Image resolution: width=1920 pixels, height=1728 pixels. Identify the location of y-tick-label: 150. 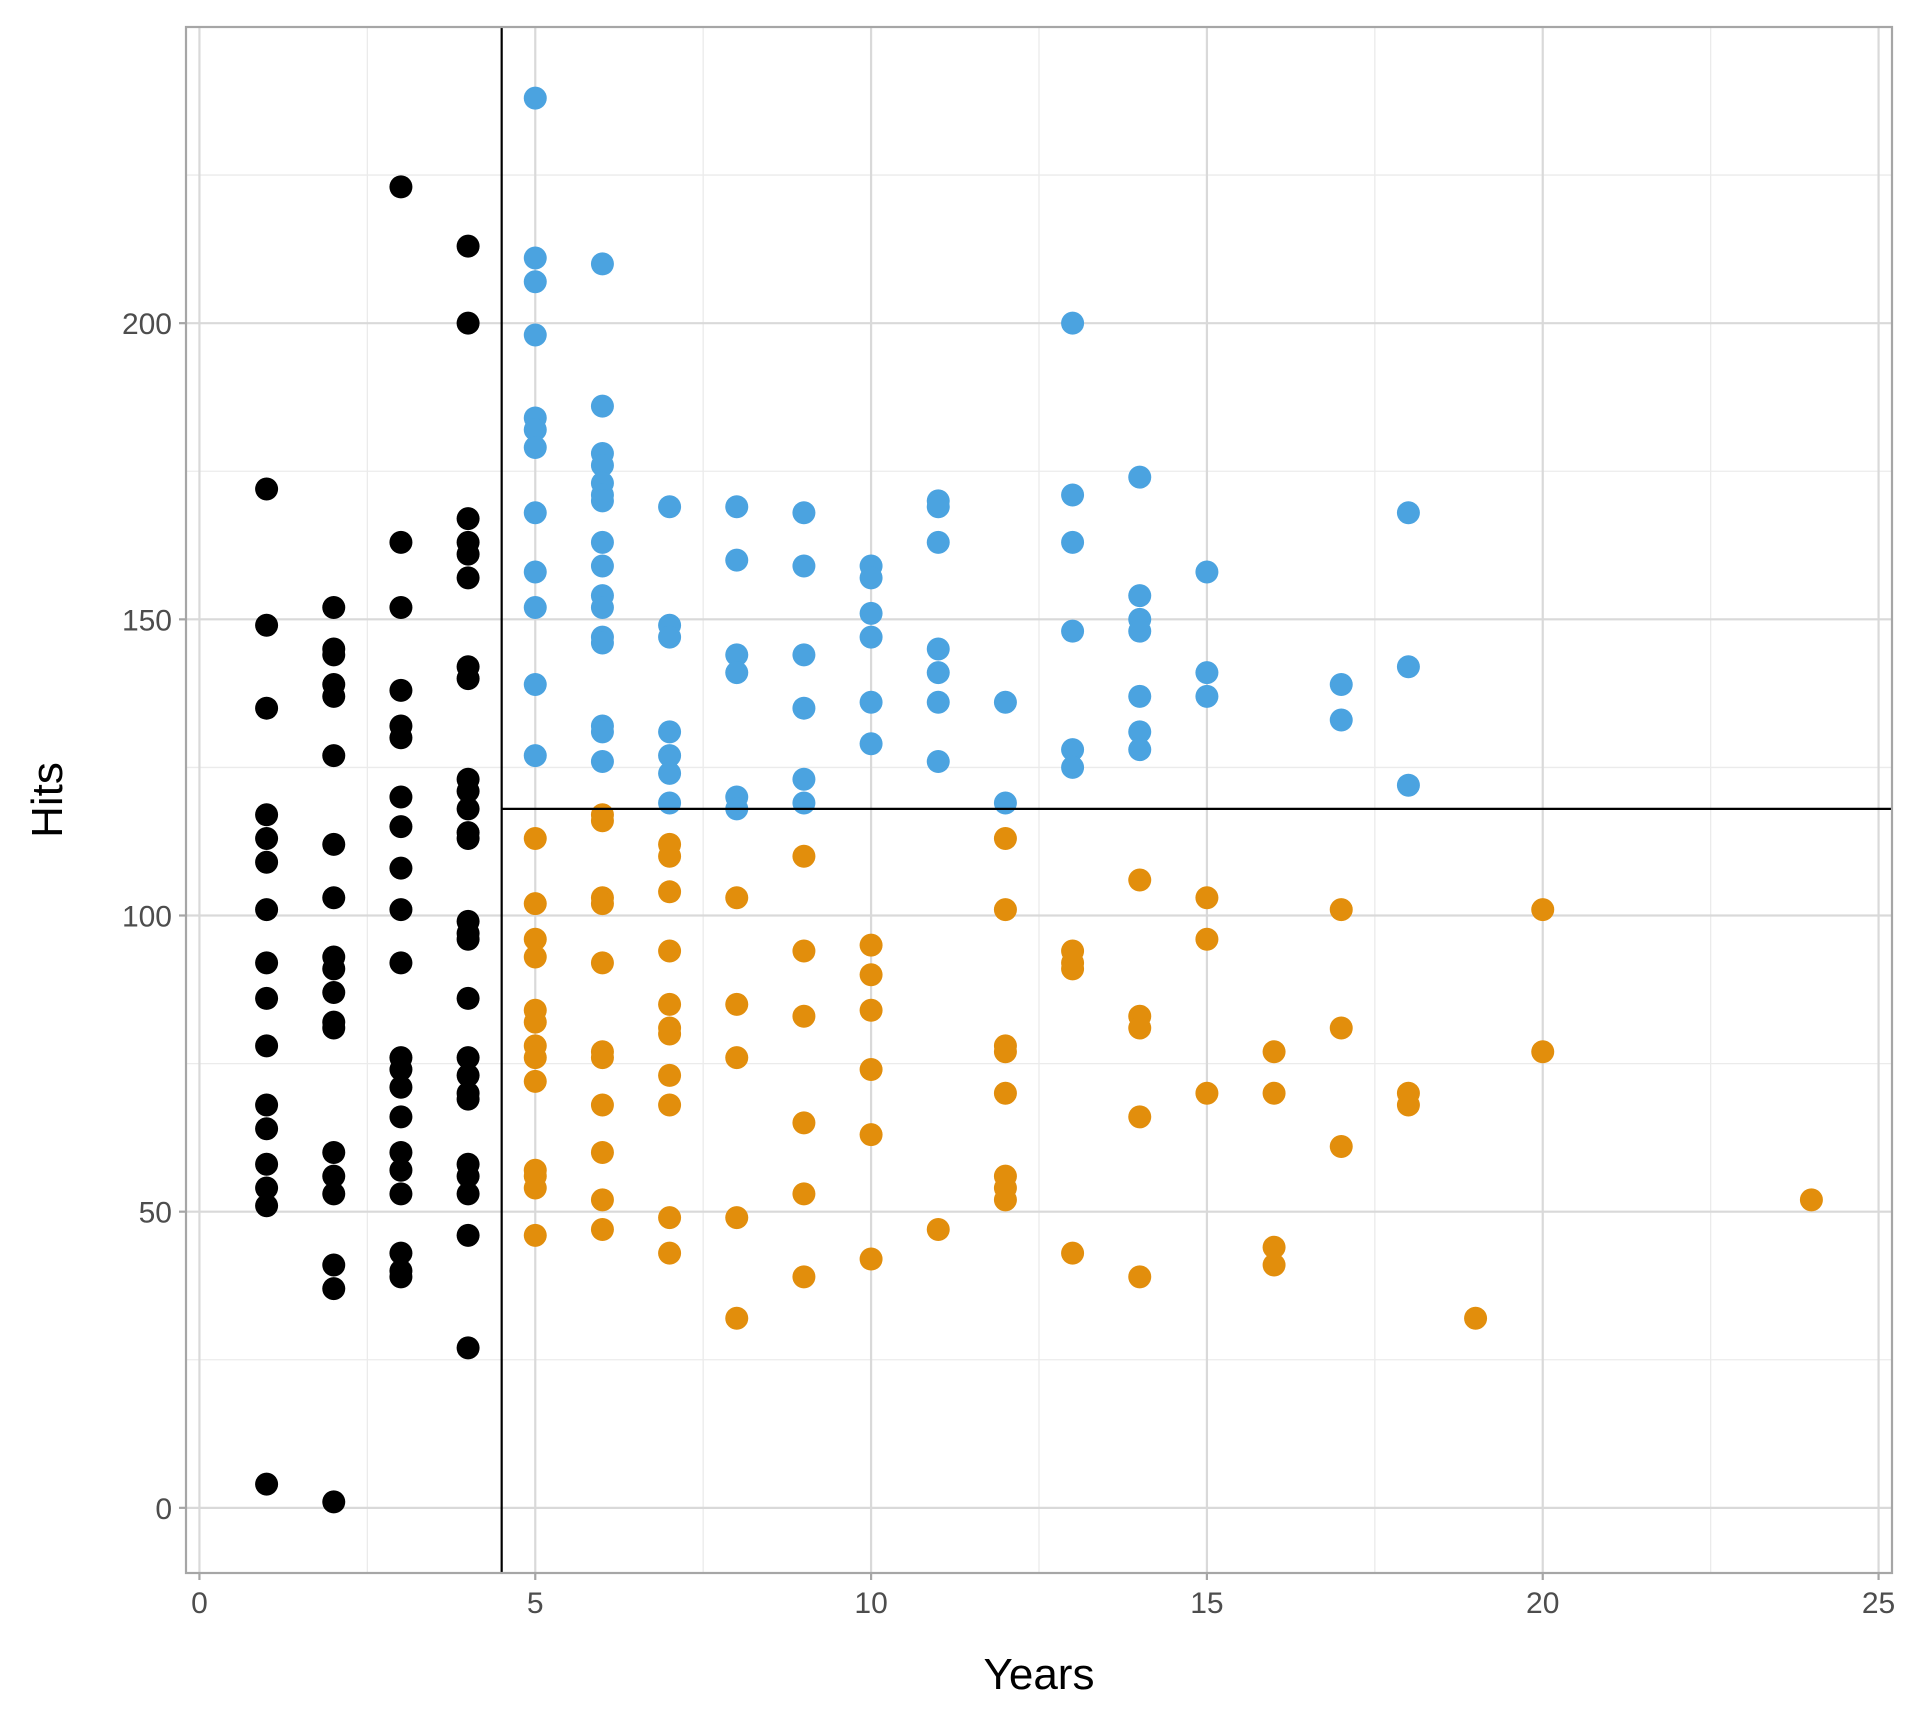
(147, 620).